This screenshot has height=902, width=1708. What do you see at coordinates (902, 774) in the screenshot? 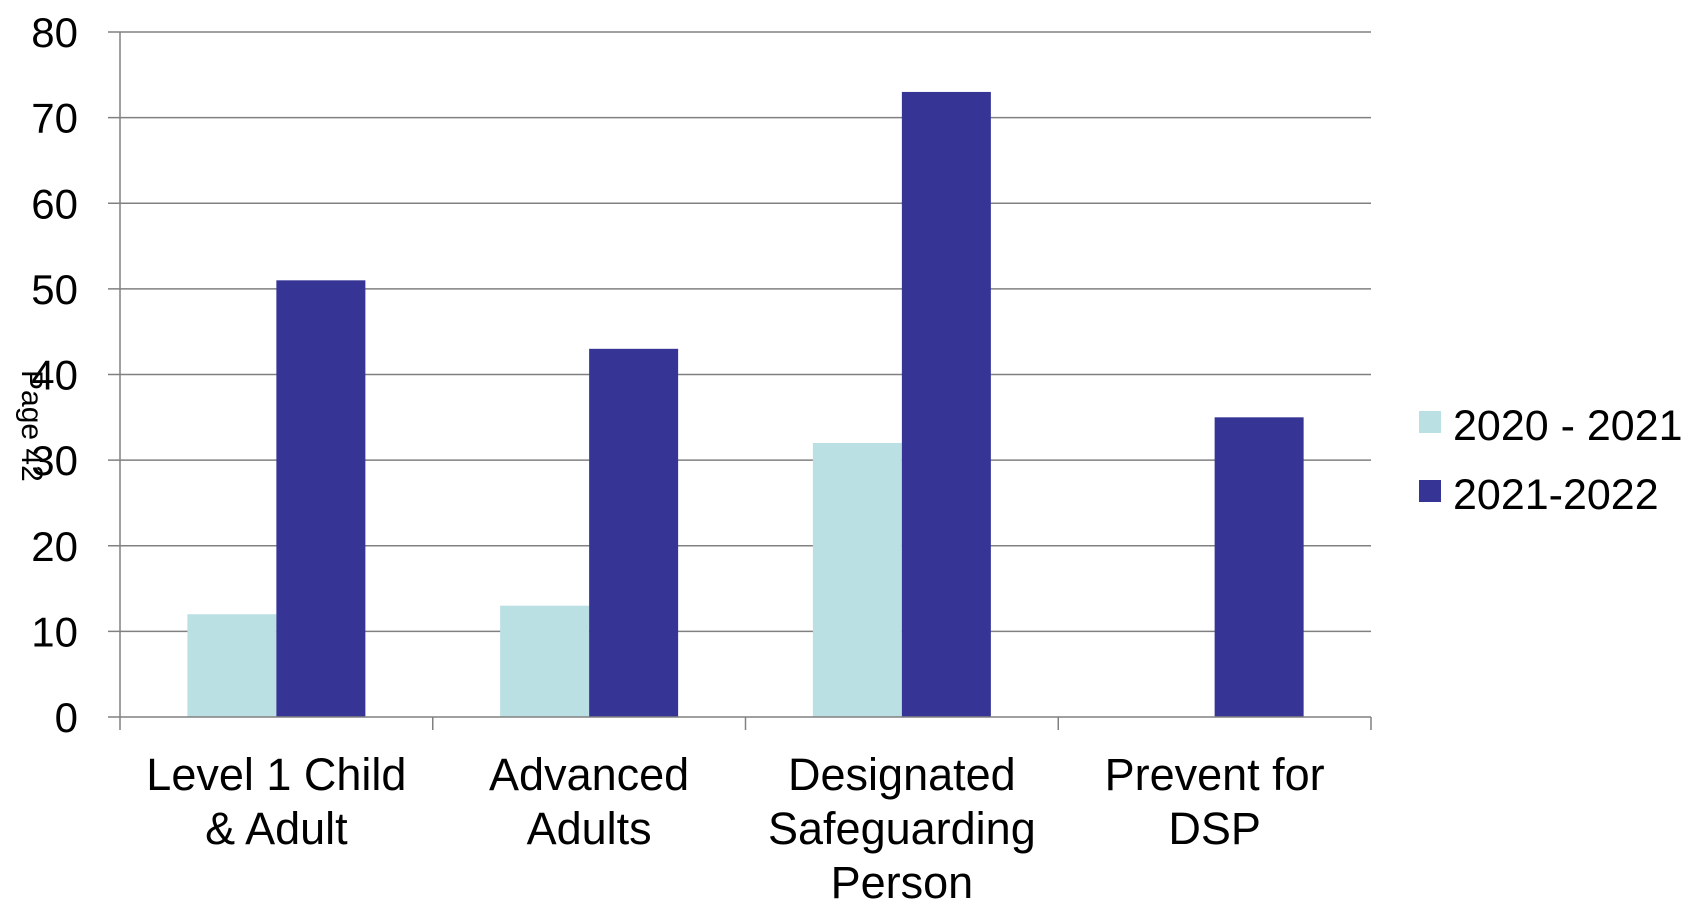
I see `x-category-label: Designated` at bounding box center [902, 774].